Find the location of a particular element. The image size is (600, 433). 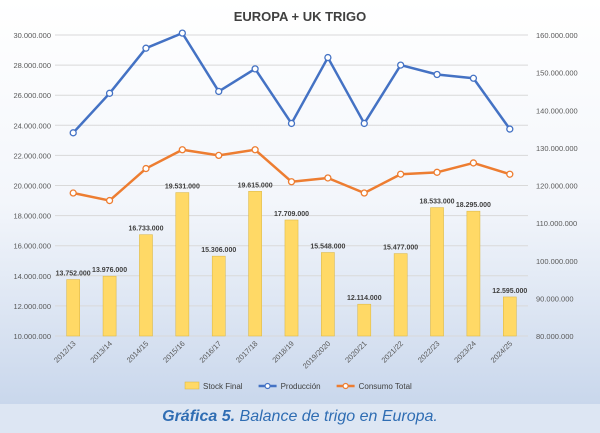

figure-caption: Gráfica 5. Balance de trigo en Europa. is located at coordinates (300, 418).